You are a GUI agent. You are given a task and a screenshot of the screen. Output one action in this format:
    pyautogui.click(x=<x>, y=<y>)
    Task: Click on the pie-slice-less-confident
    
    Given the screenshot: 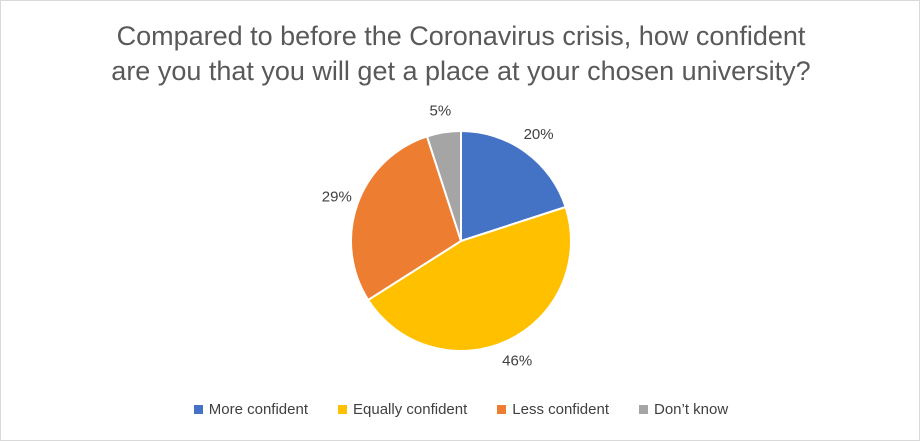 What is the action you would take?
    pyautogui.click(x=406, y=218)
    